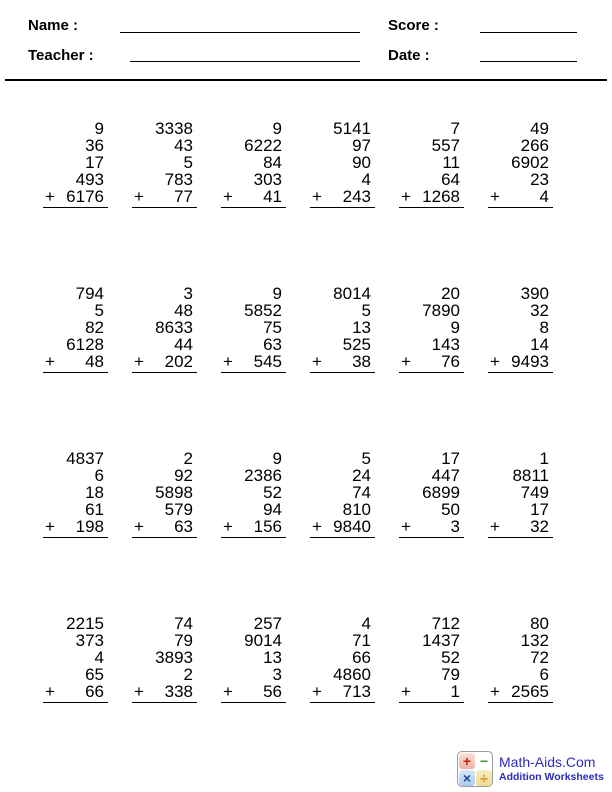  I want to click on plus-icon: +, so click(467, 761).